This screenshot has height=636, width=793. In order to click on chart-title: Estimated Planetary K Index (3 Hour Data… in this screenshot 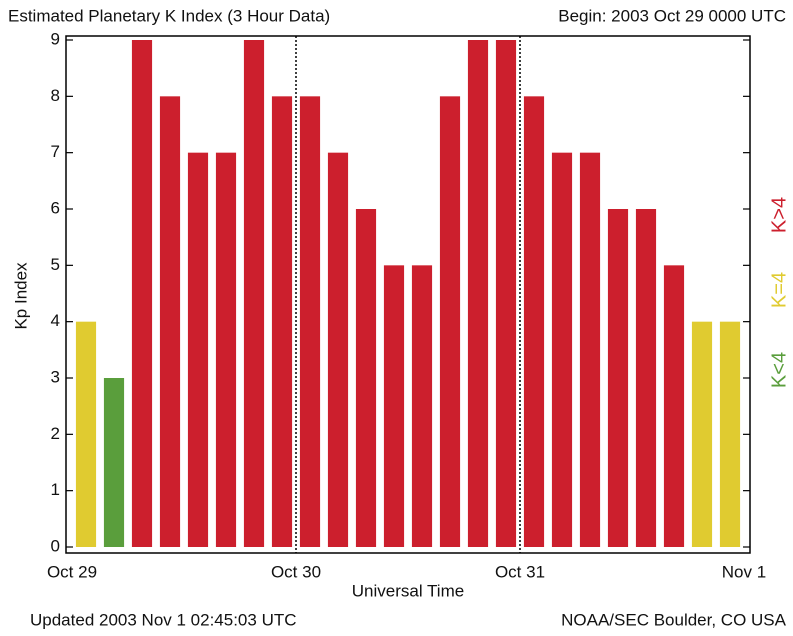, I will do `click(169, 15)`.